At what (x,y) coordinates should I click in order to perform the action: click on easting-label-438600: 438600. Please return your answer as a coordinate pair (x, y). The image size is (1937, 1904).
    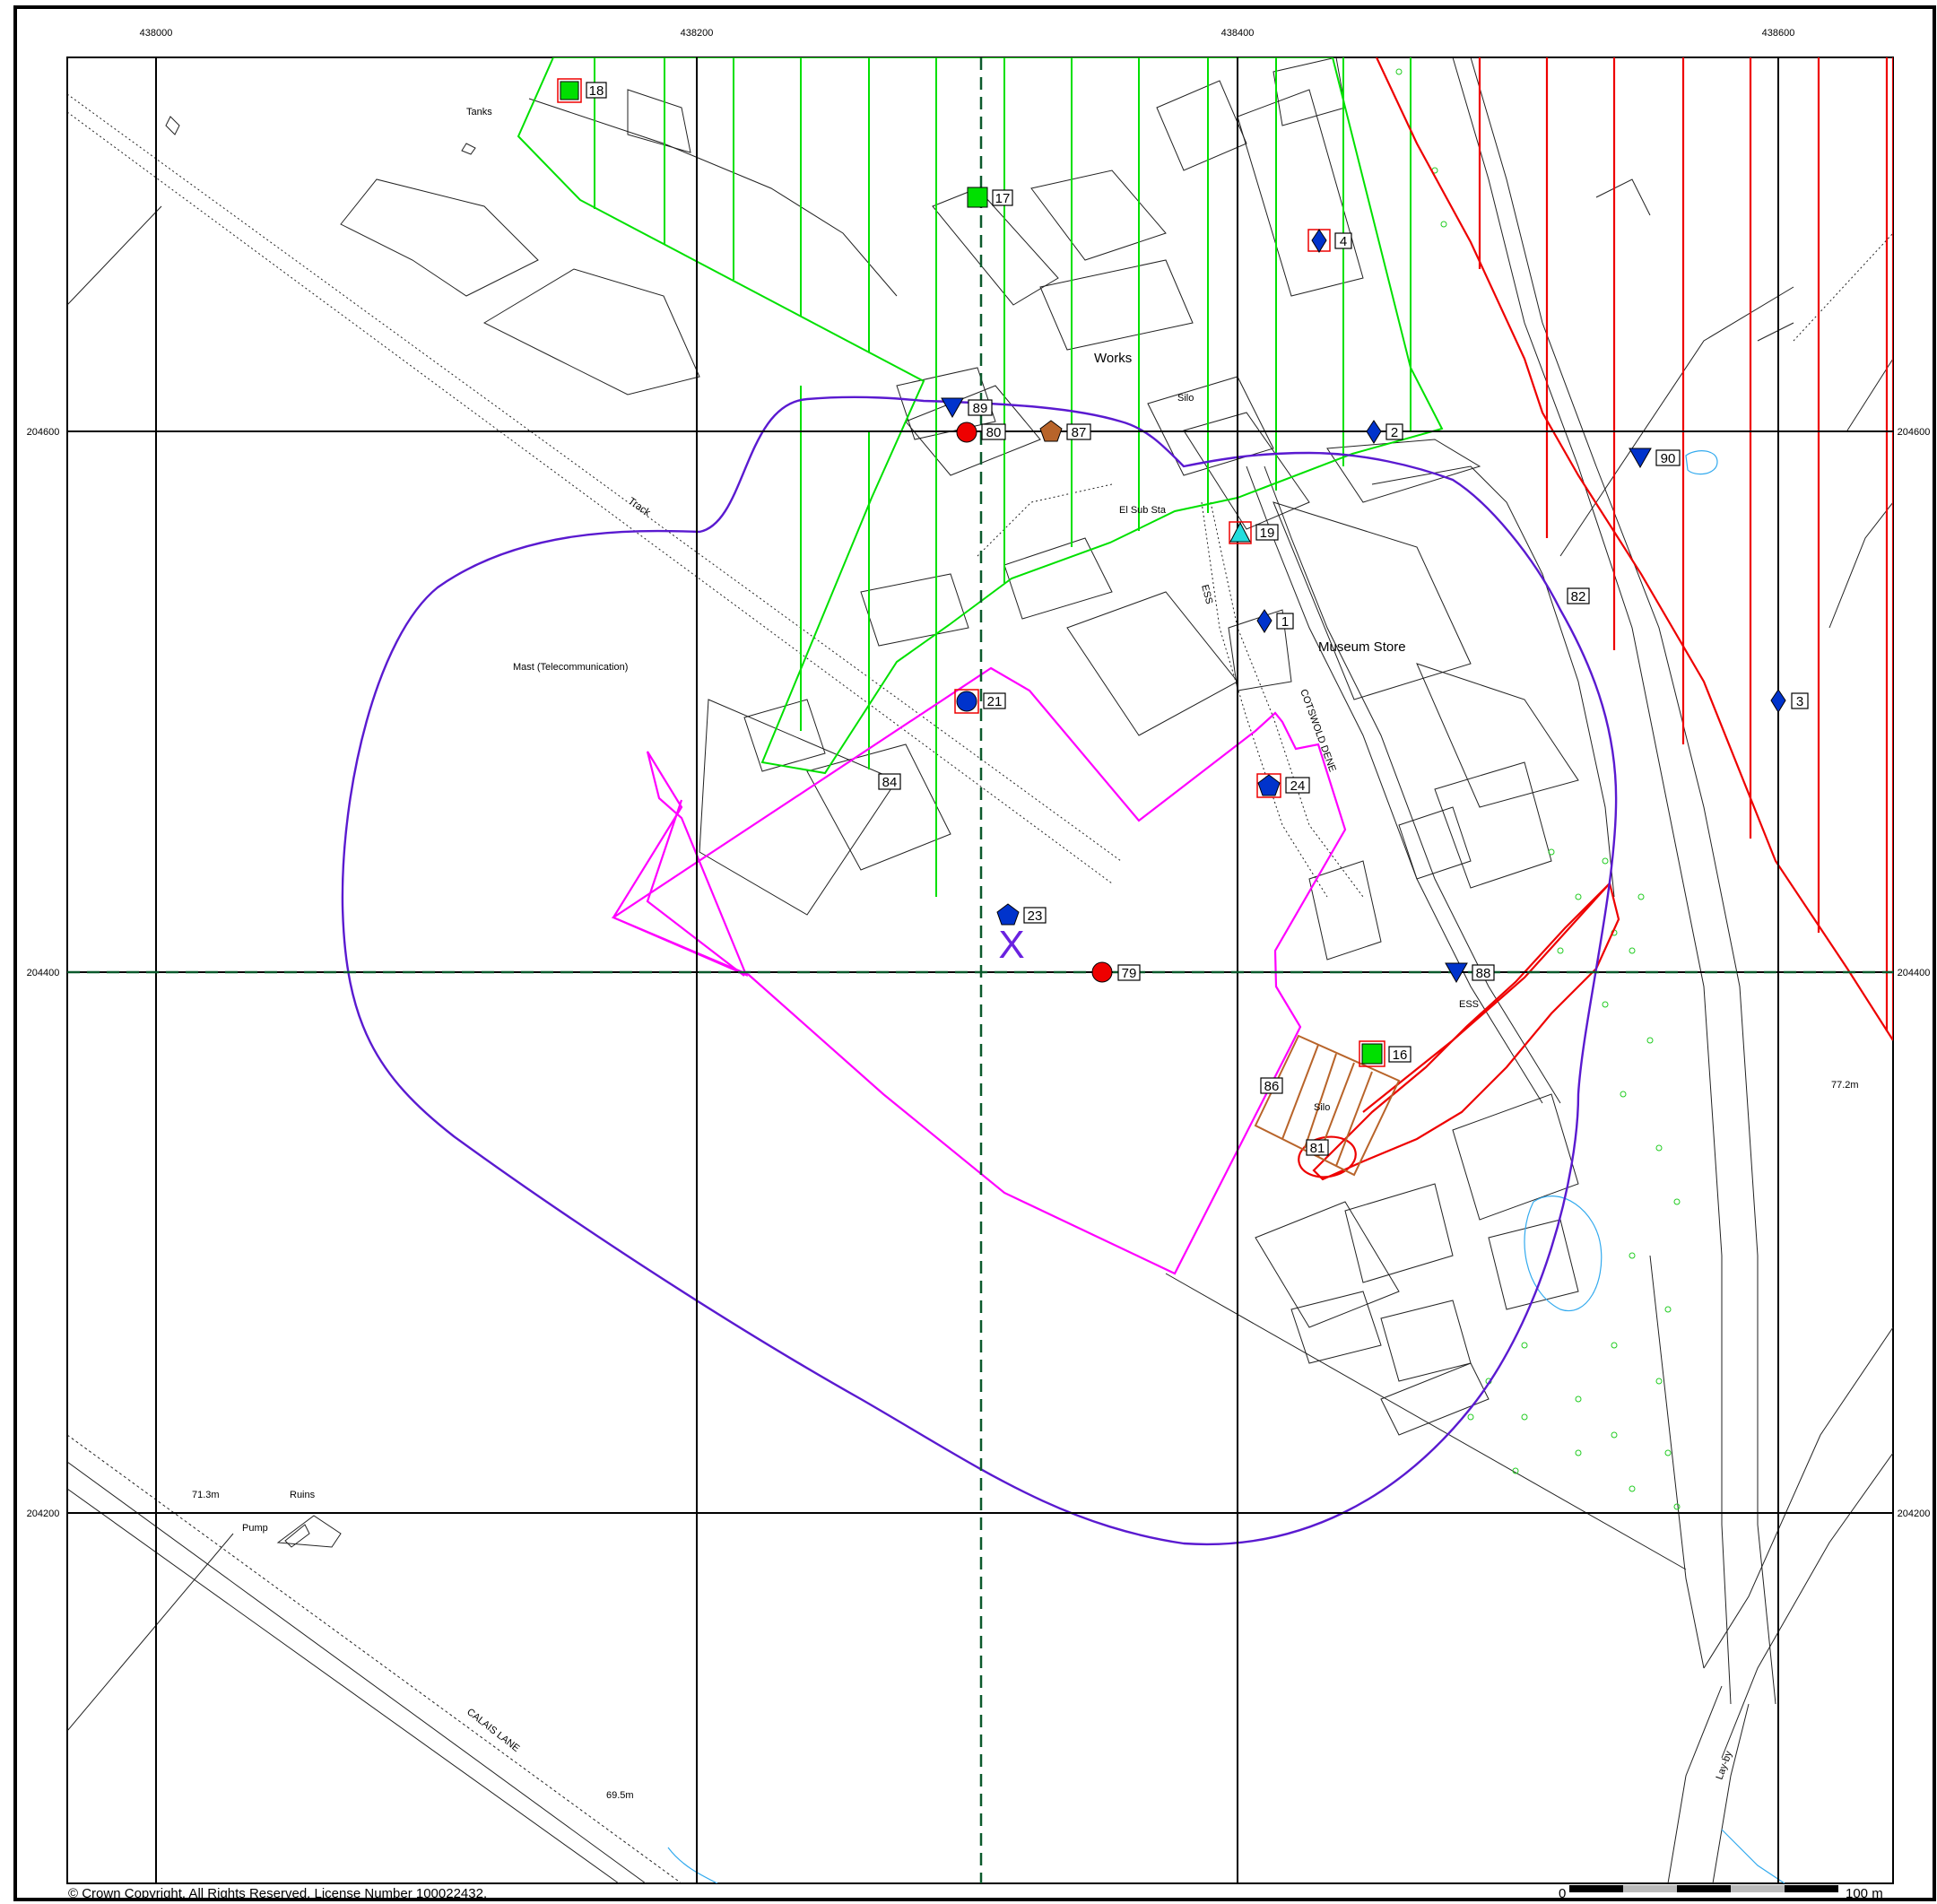
    Looking at the image, I should click on (1778, 33).